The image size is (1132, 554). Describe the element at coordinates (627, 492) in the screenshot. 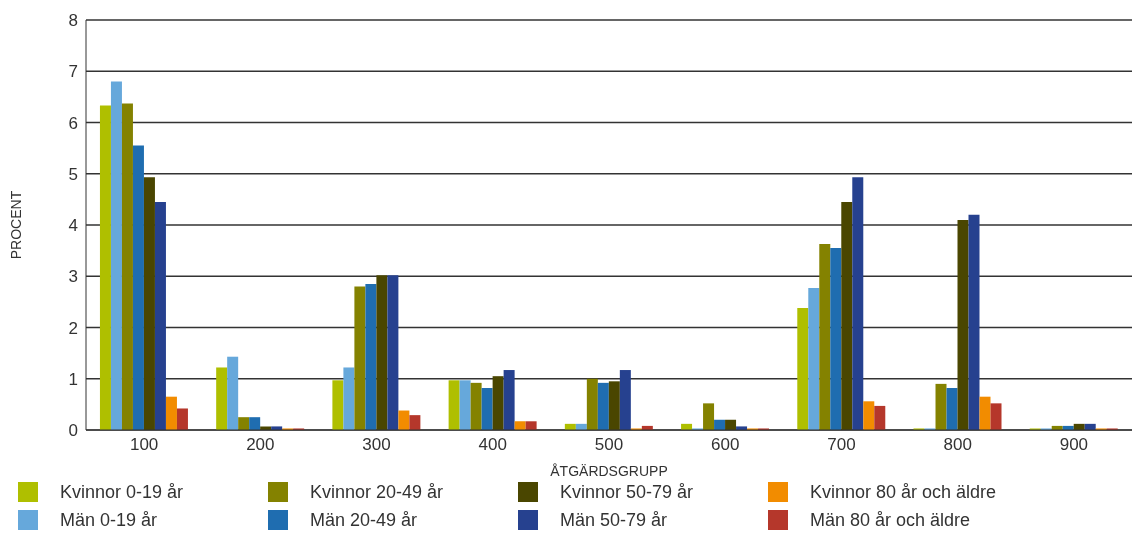

I see `legend-label: Kvinnor 50-79 år` at that location.